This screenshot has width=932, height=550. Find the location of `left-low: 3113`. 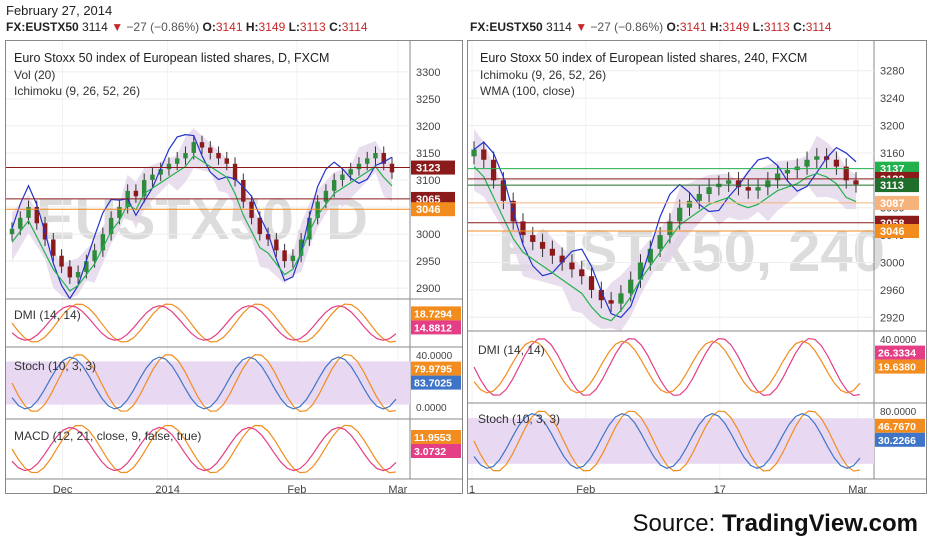

left-low: 3113 is located at coordinates (312, 27).